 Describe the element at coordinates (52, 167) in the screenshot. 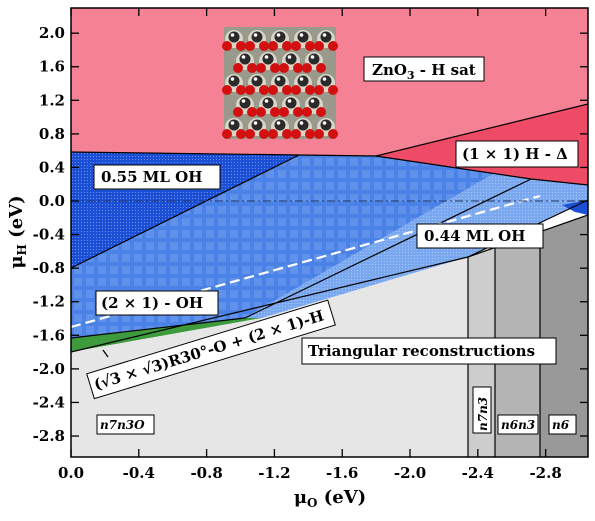

I see `y-tick-label: 0.4` at that location.